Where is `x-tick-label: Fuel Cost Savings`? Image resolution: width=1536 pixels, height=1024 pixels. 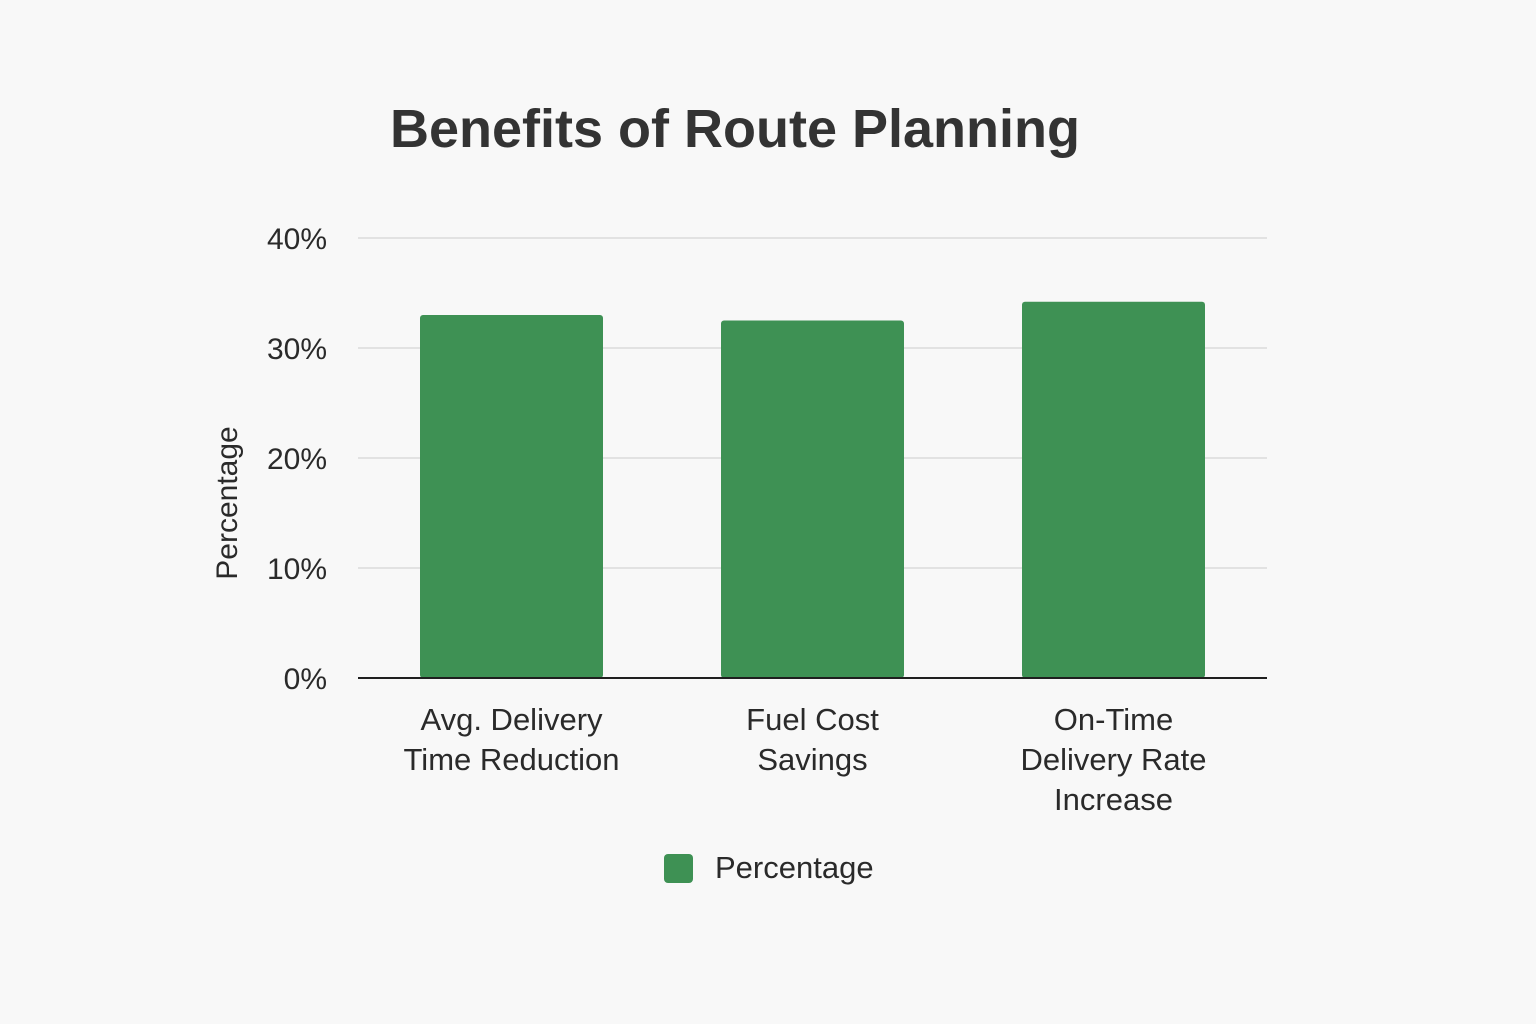 x-tick-label: Fuel Cost Savings is located at coordinates (812, 739).